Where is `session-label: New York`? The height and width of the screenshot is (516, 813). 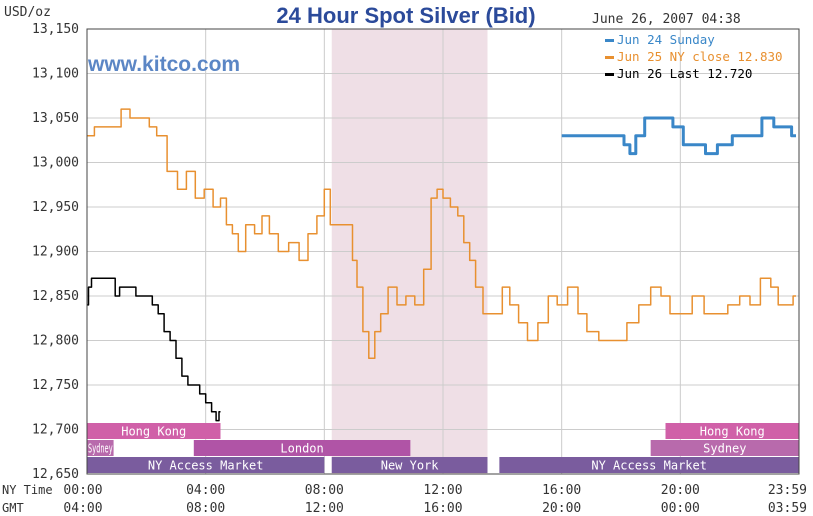 session-label: New York is located at coordinates (410, 466).